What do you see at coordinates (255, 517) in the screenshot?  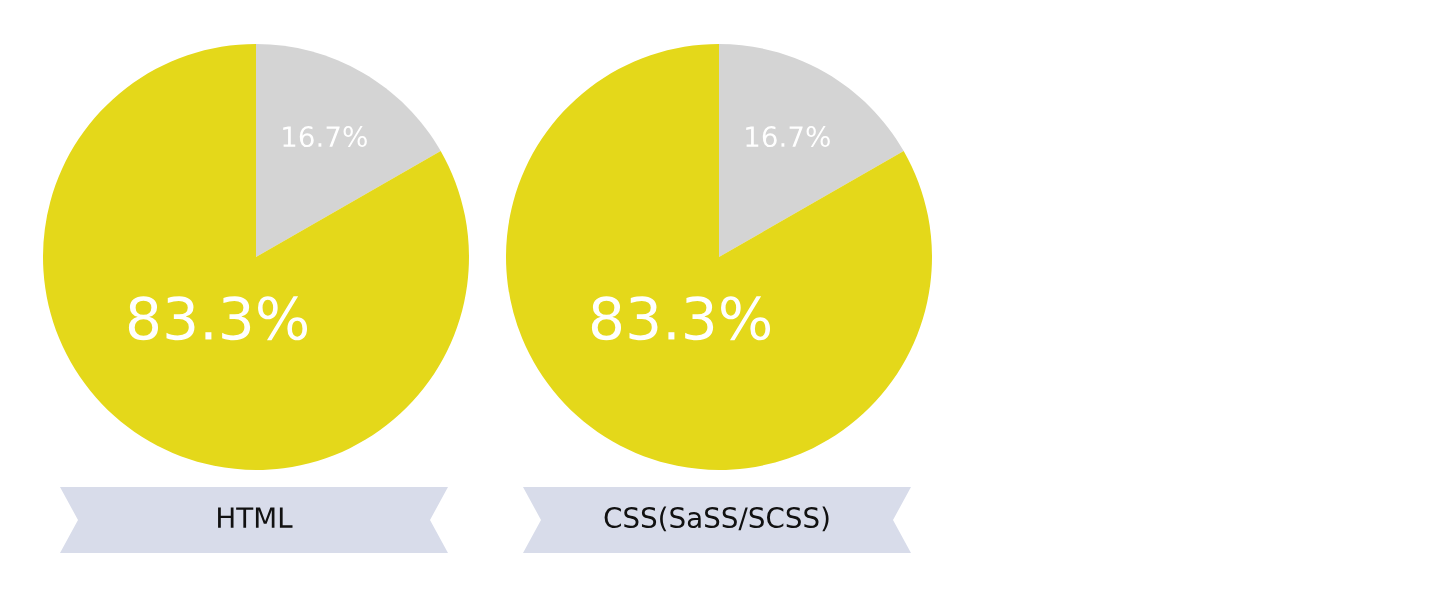 I see `text: HTML` at bounding box center [255, 517].